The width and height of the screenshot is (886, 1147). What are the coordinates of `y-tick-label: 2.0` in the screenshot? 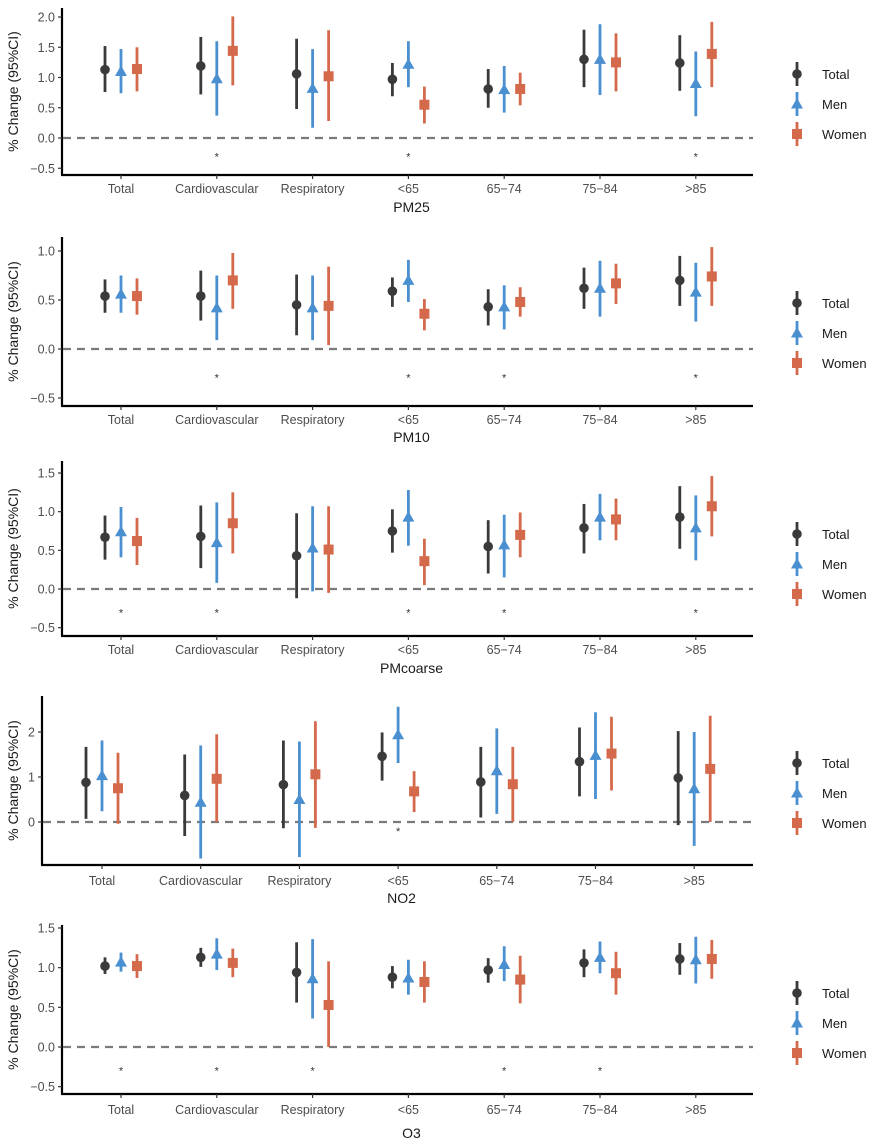 It's located at (46, 18).